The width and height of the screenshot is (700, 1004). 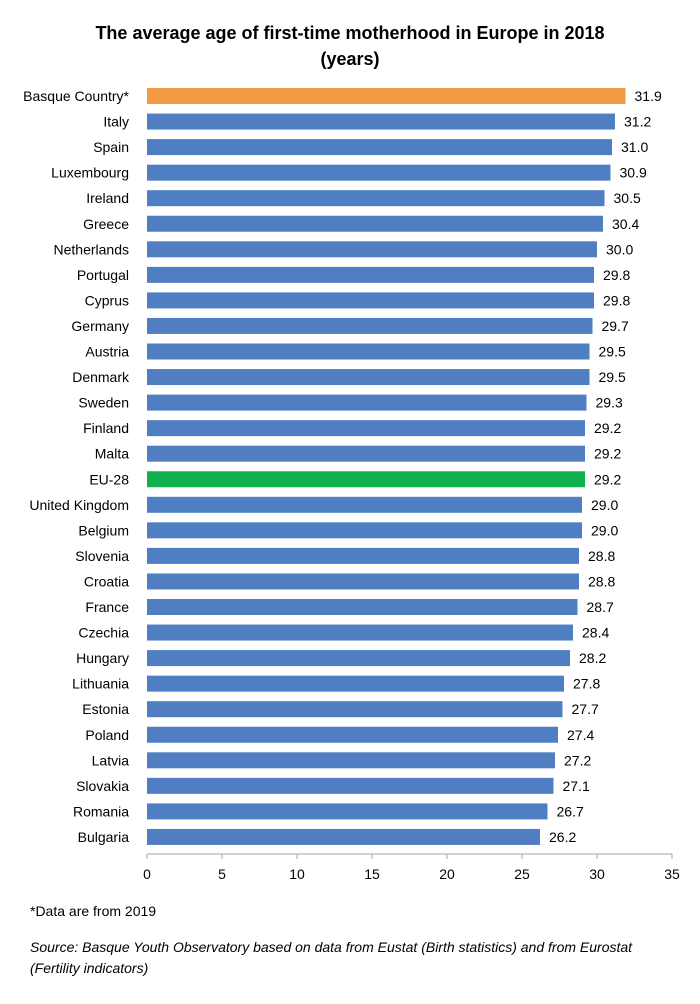 I want to click on category-label-austria: Austria, so click(x=107, y=352).